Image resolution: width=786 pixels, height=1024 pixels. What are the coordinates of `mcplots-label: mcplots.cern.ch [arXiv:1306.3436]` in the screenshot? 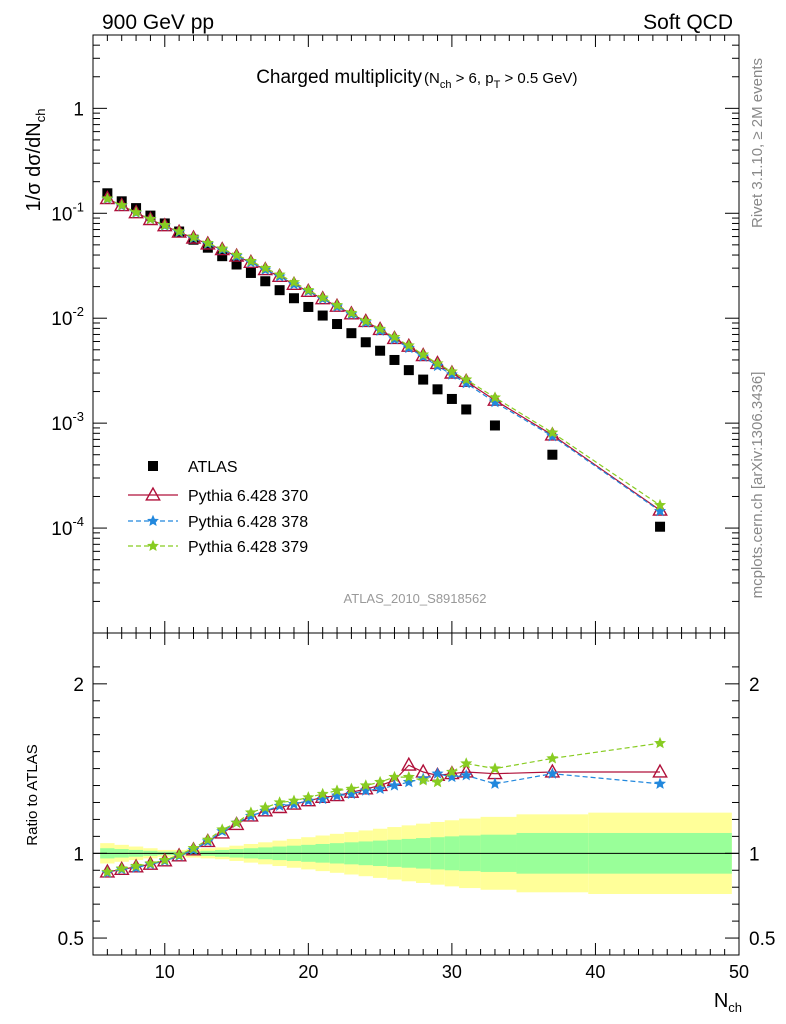 It's located at (757, 485).